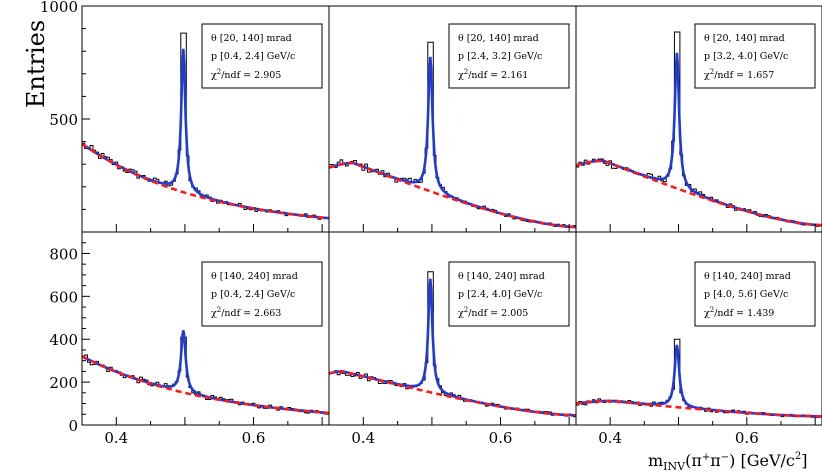  I want to click on x-axis-label: mINV(π+π−) [GeV/c2], so click(728, 462).